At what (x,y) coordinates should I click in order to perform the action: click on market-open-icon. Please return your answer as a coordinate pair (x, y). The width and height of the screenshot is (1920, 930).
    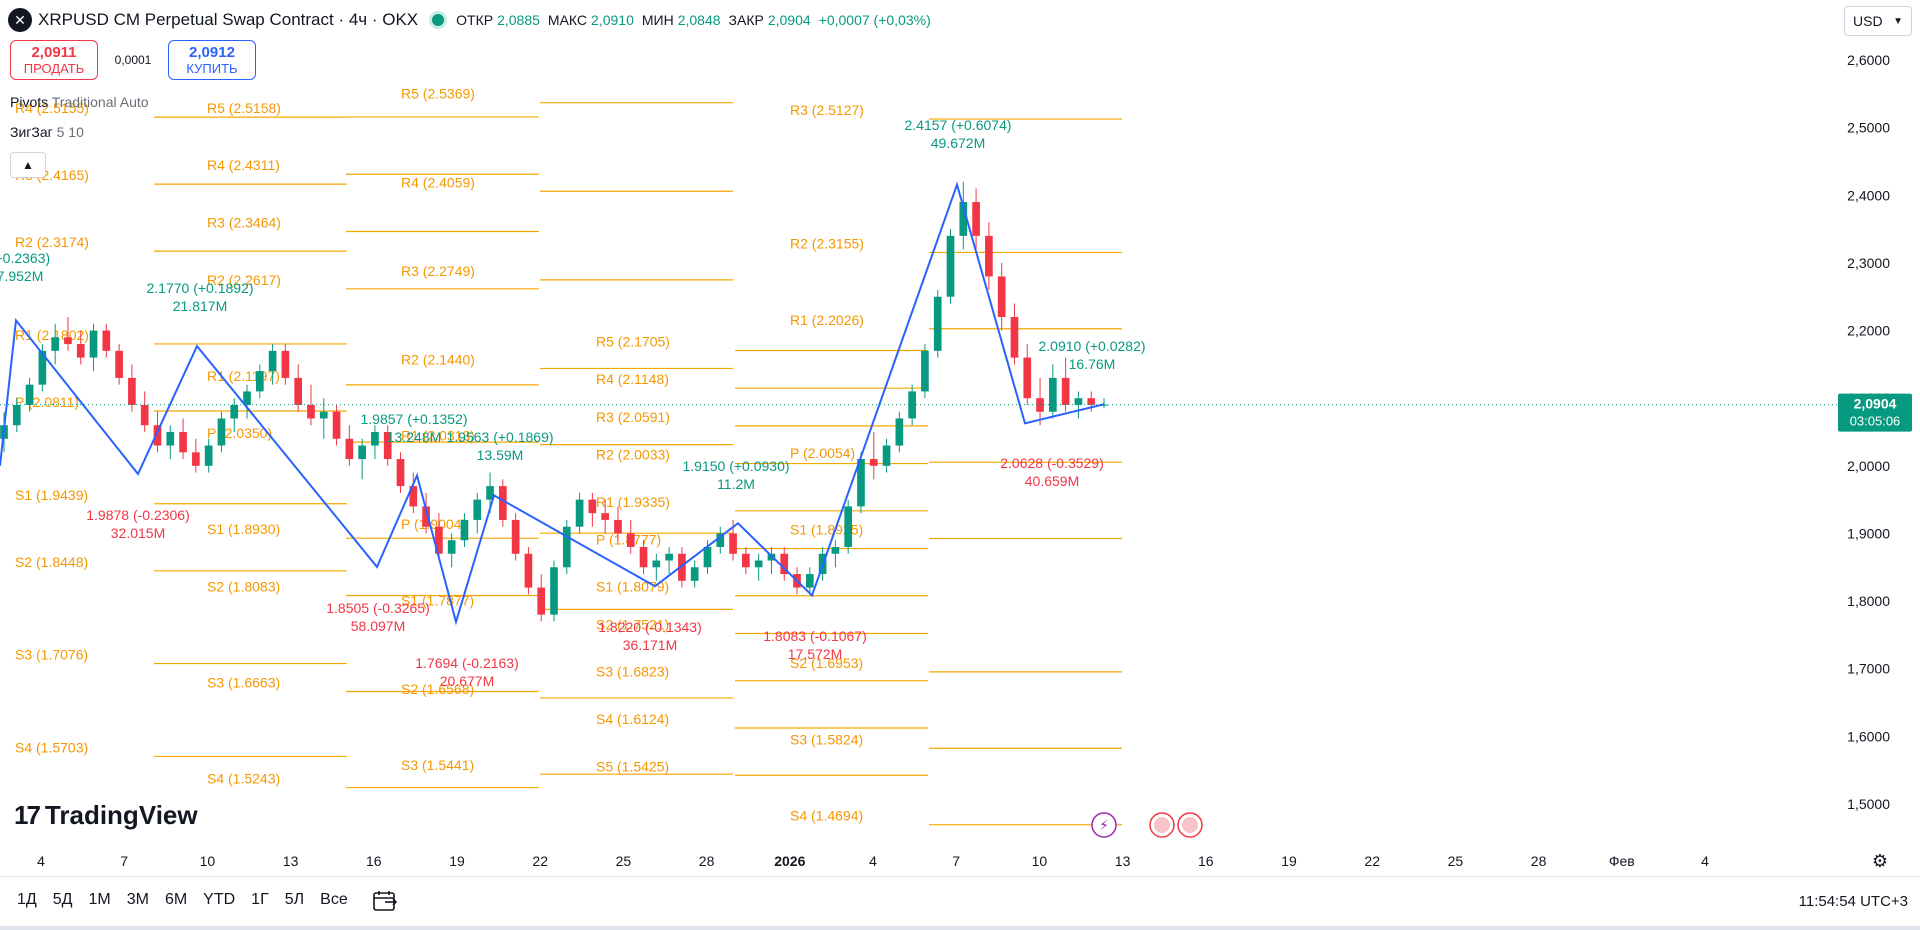
    Looking at the image, I should click on (438, 20).